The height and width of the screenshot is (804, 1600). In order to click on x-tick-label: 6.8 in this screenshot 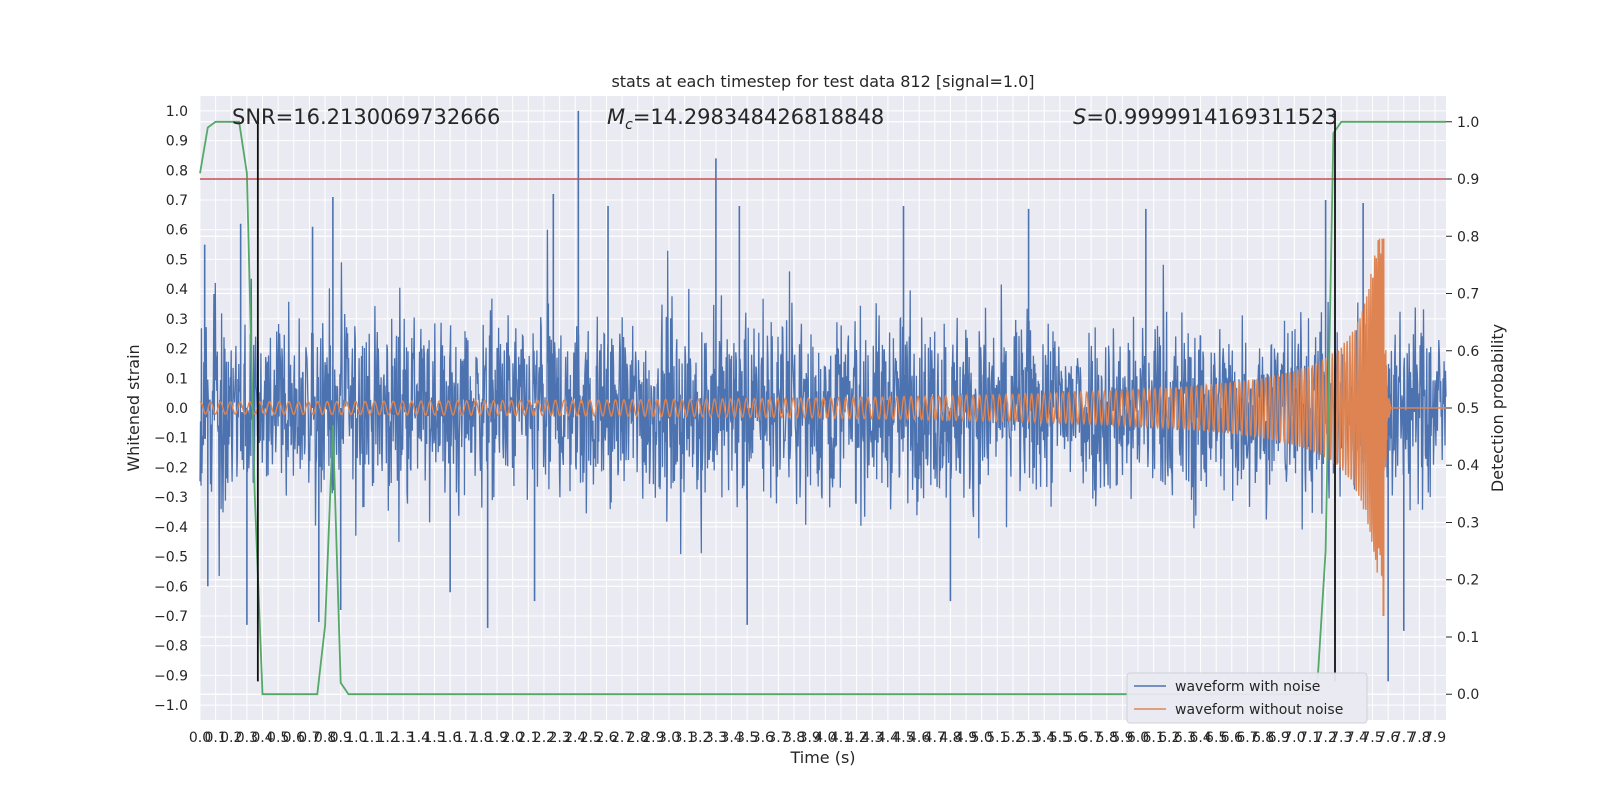, I will do `click(1263, 738)`.